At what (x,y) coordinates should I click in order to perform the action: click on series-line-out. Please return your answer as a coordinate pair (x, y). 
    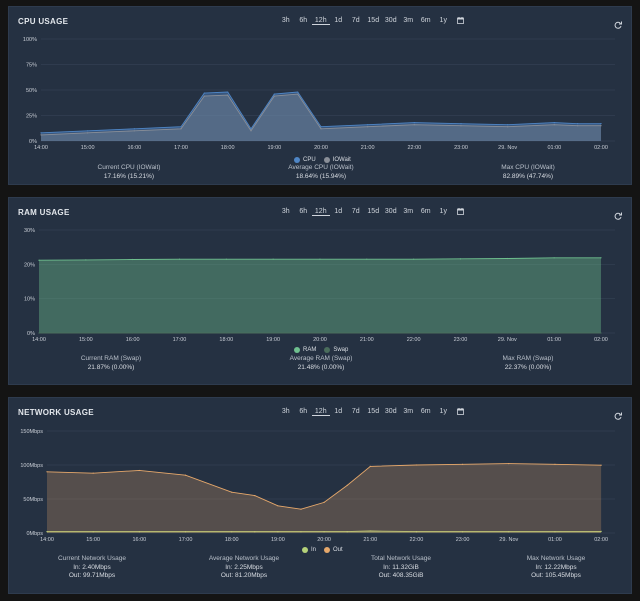
    Looking at the image, I should click on (324, 486).